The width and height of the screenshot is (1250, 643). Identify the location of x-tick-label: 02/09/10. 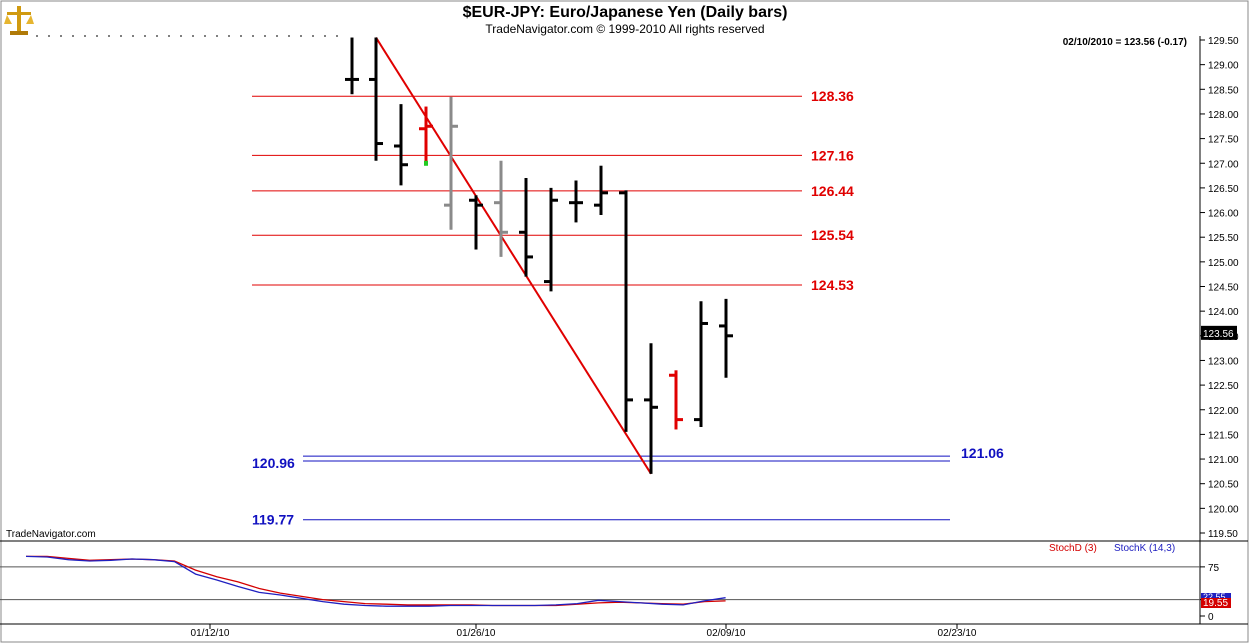
(726, 633).